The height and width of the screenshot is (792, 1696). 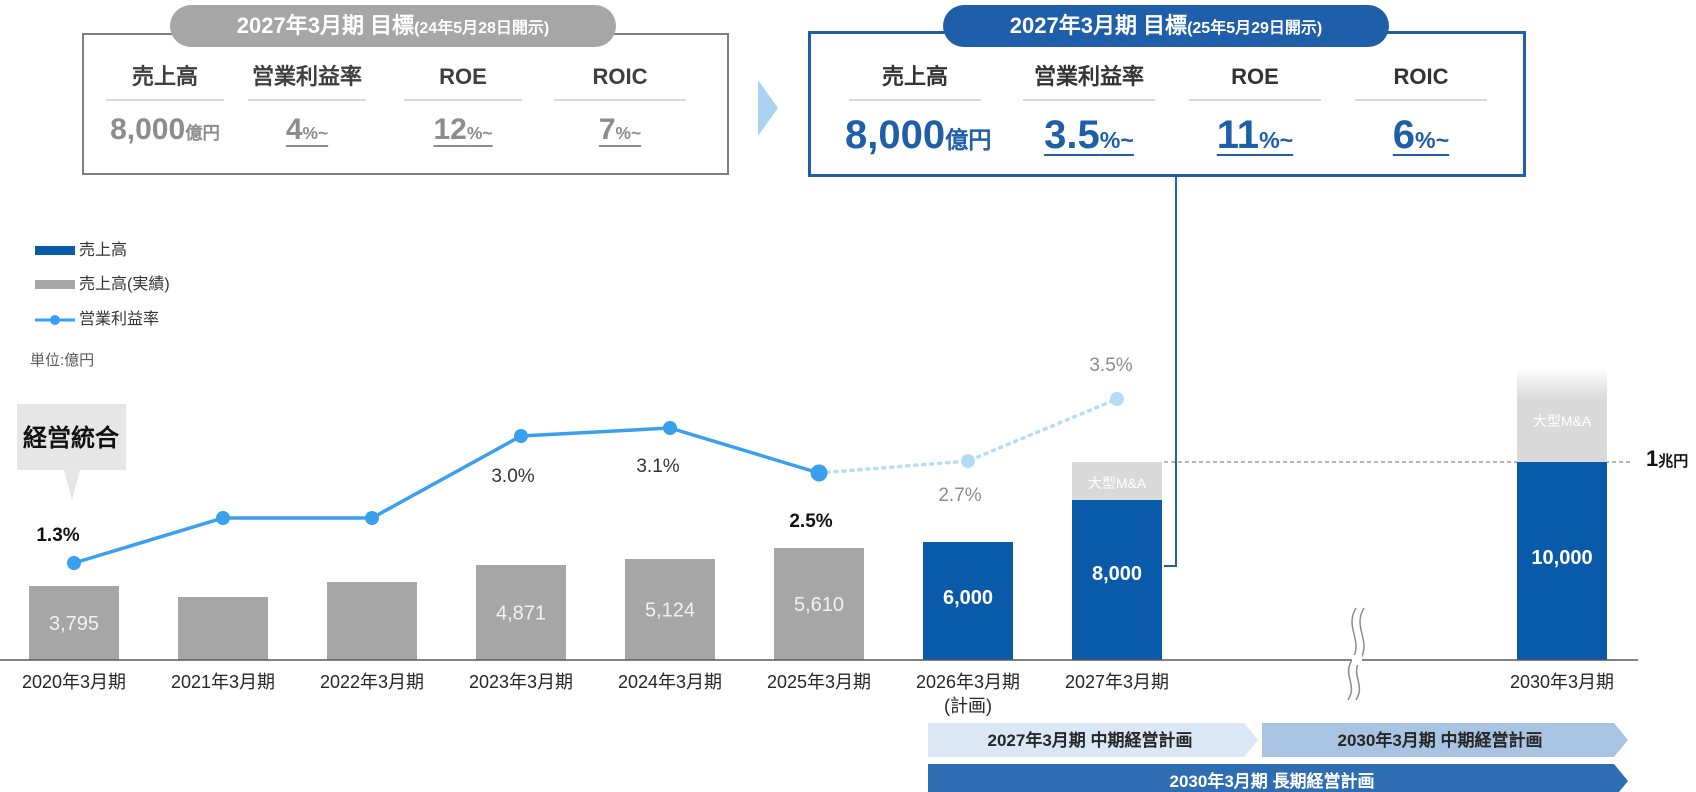 I want to click on bar-value-label: 4,871, so click(x=521, y=614).